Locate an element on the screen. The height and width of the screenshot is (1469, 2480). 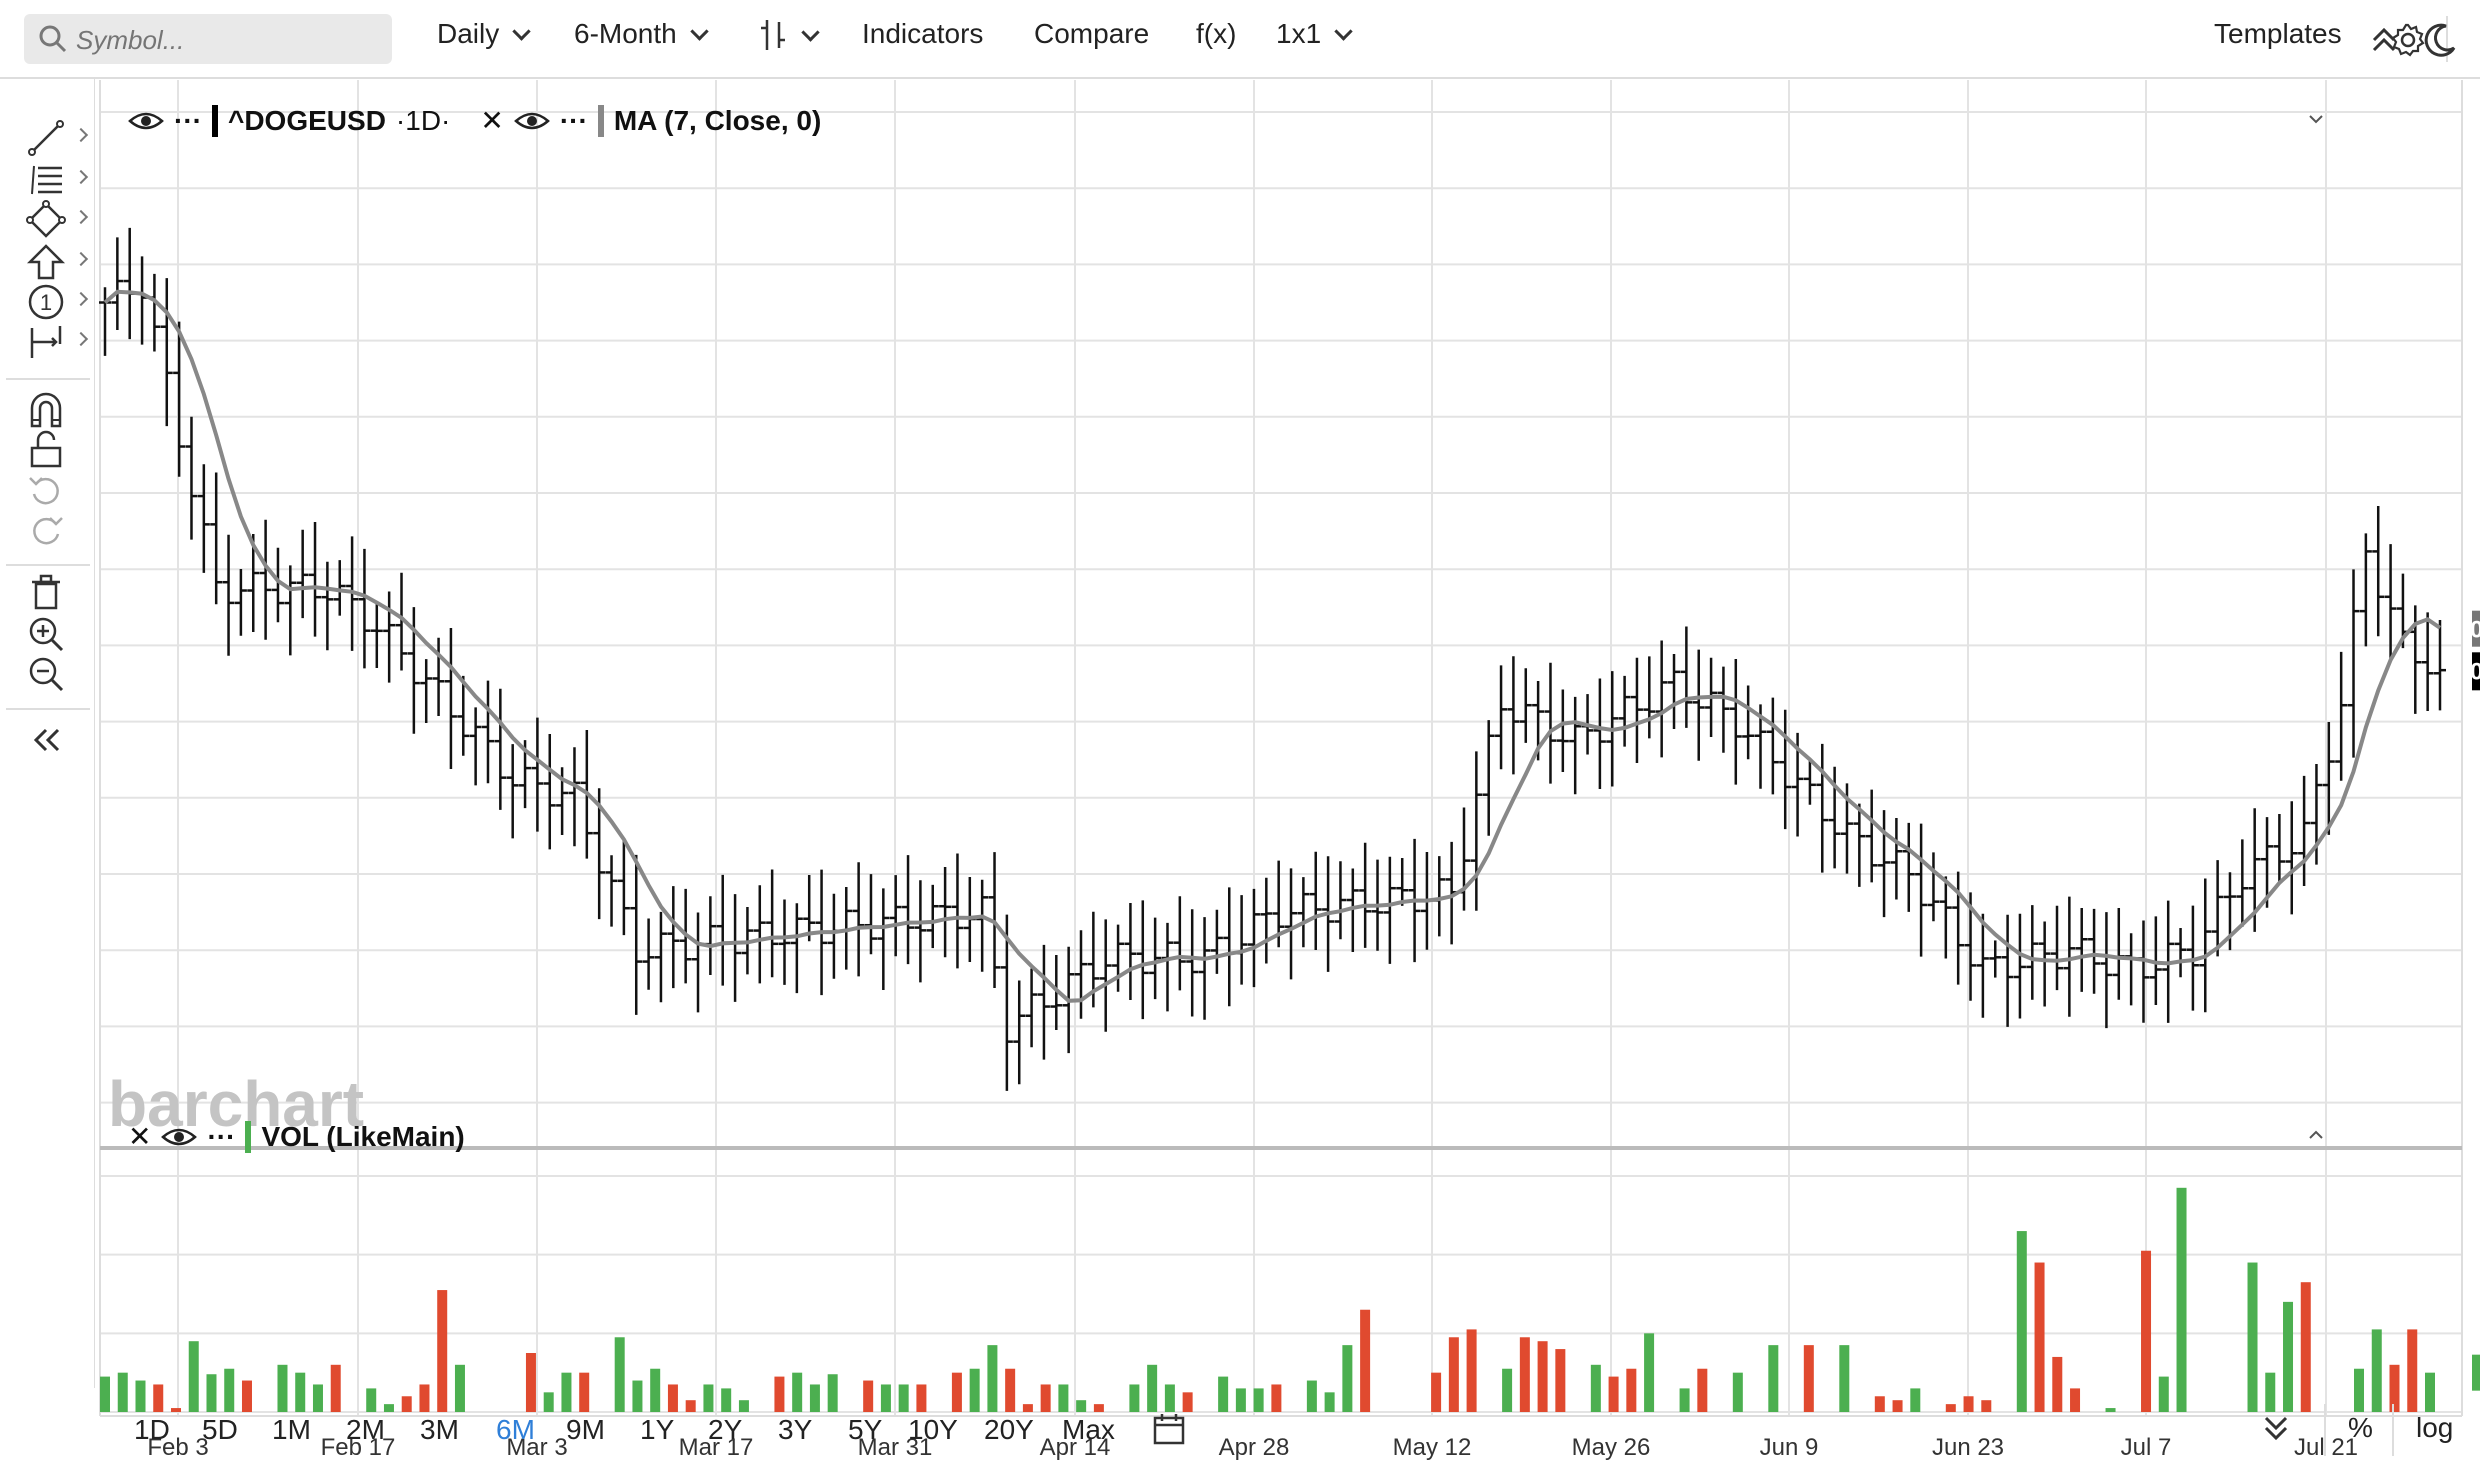
series-color-swatch is located at coordinates (214, 120).